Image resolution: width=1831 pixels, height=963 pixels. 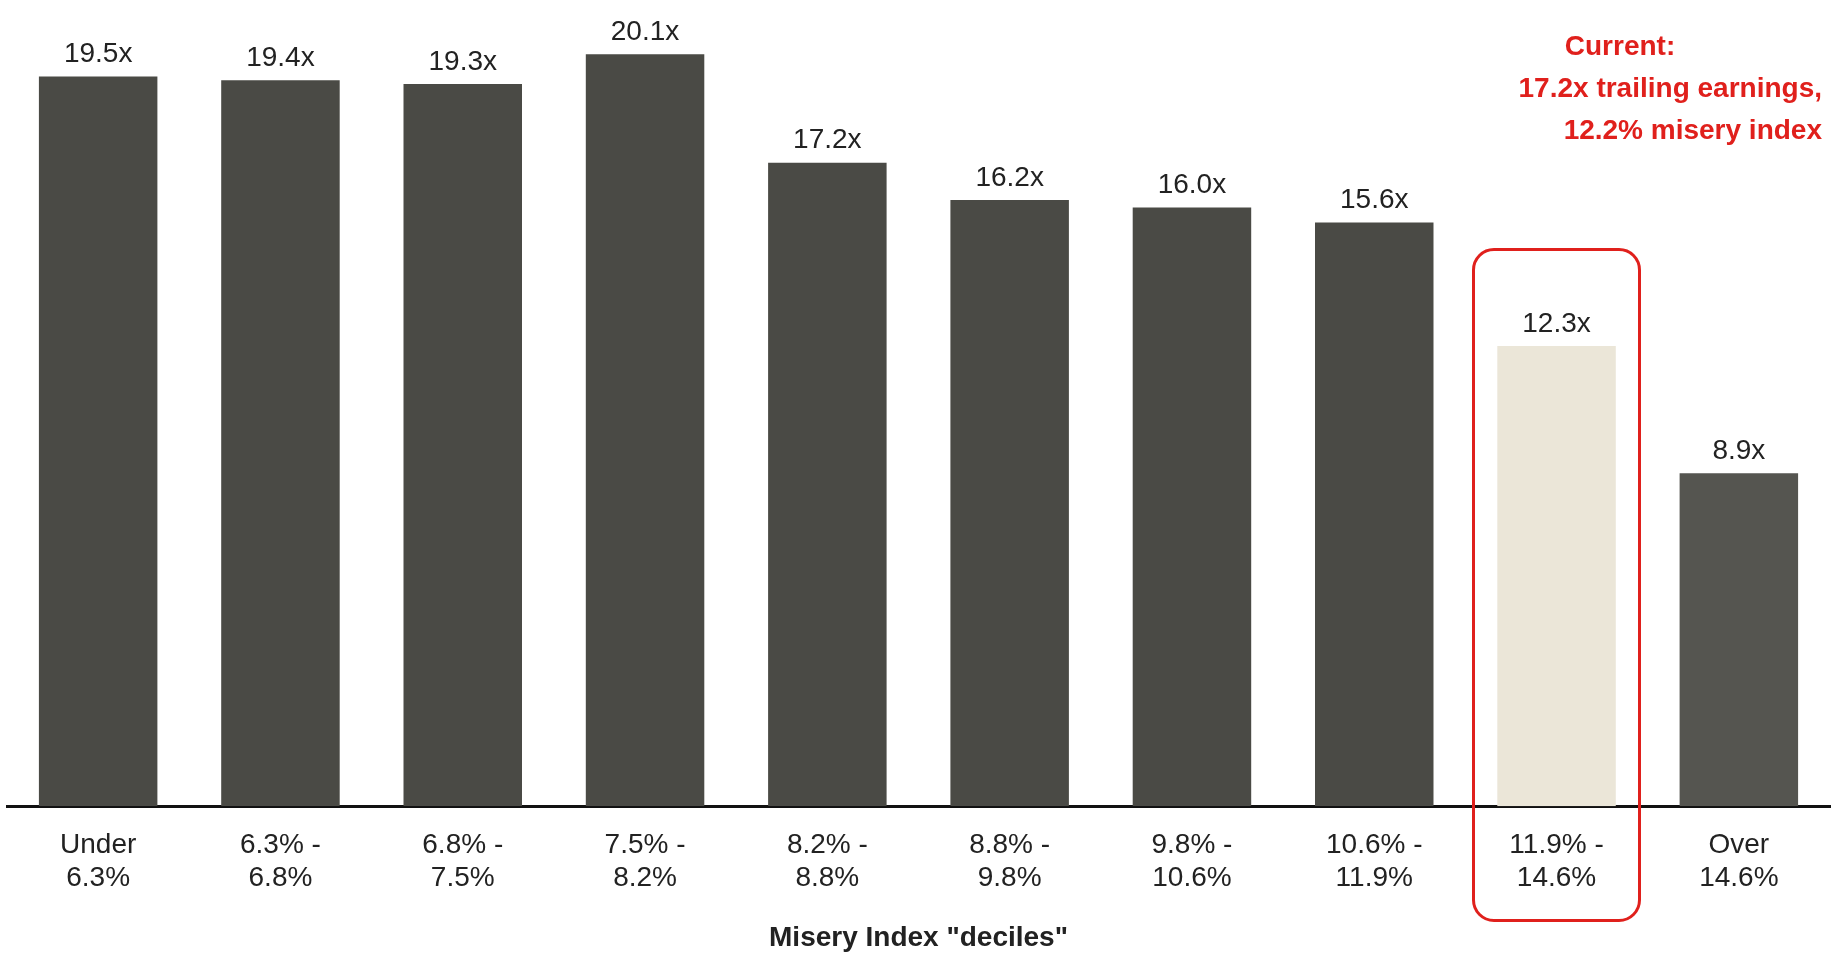 What do you see at coordinates (645, 860) in the screenshot?
I see `x-tick-label: 7.5% - 8.2%` at bounding box center [645, 860].